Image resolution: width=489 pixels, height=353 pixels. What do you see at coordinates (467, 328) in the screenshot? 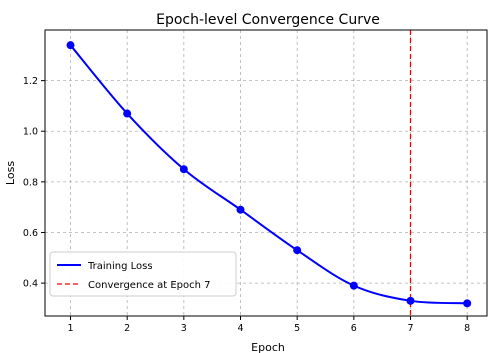
I see `x-tick-label: 8` at bounding box center [467, 328].